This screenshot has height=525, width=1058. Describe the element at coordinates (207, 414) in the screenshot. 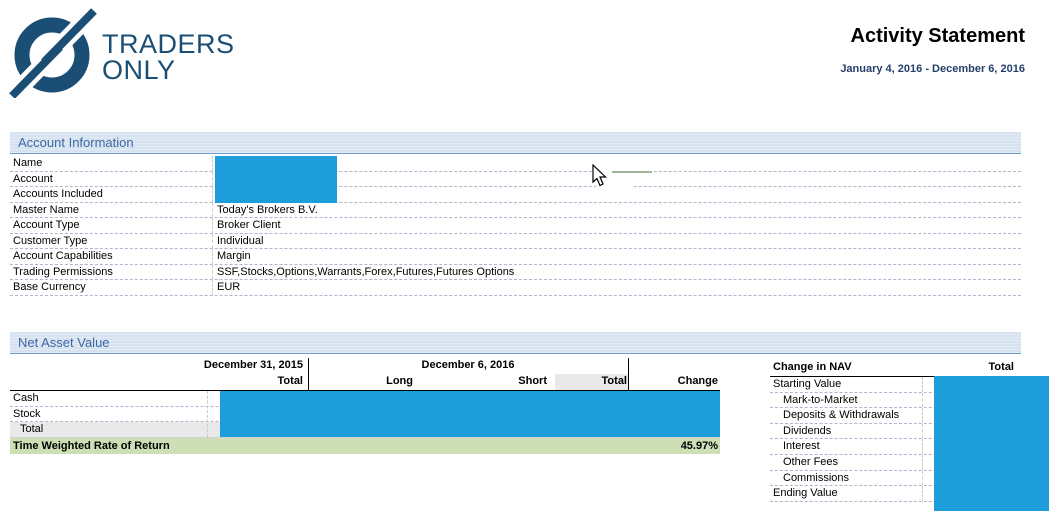

I see `label-column-divider` at that location.